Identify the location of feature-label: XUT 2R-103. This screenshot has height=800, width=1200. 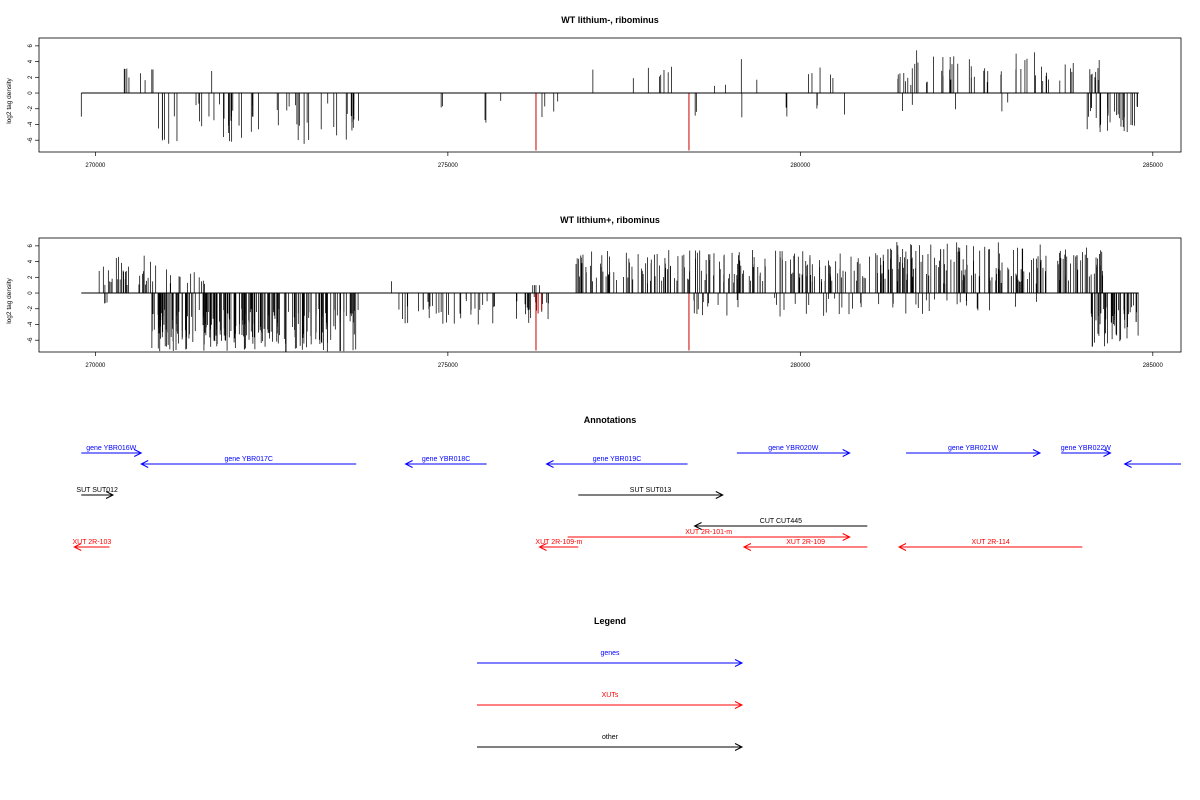
(91, 542).